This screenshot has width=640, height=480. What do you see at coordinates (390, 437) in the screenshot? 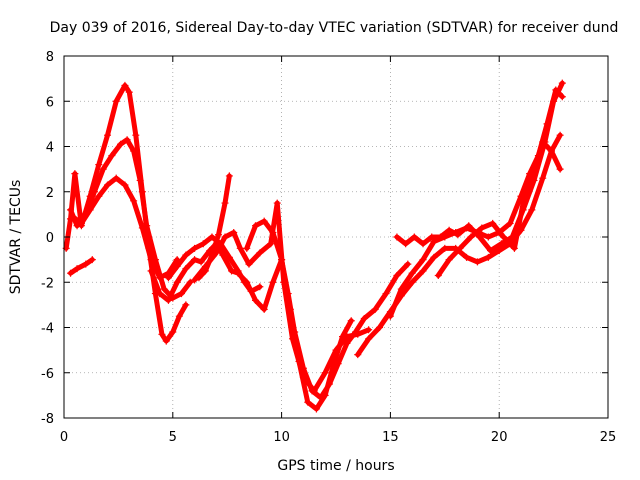
I see `x-tick-label: 15` at bounding box center [390, 437].